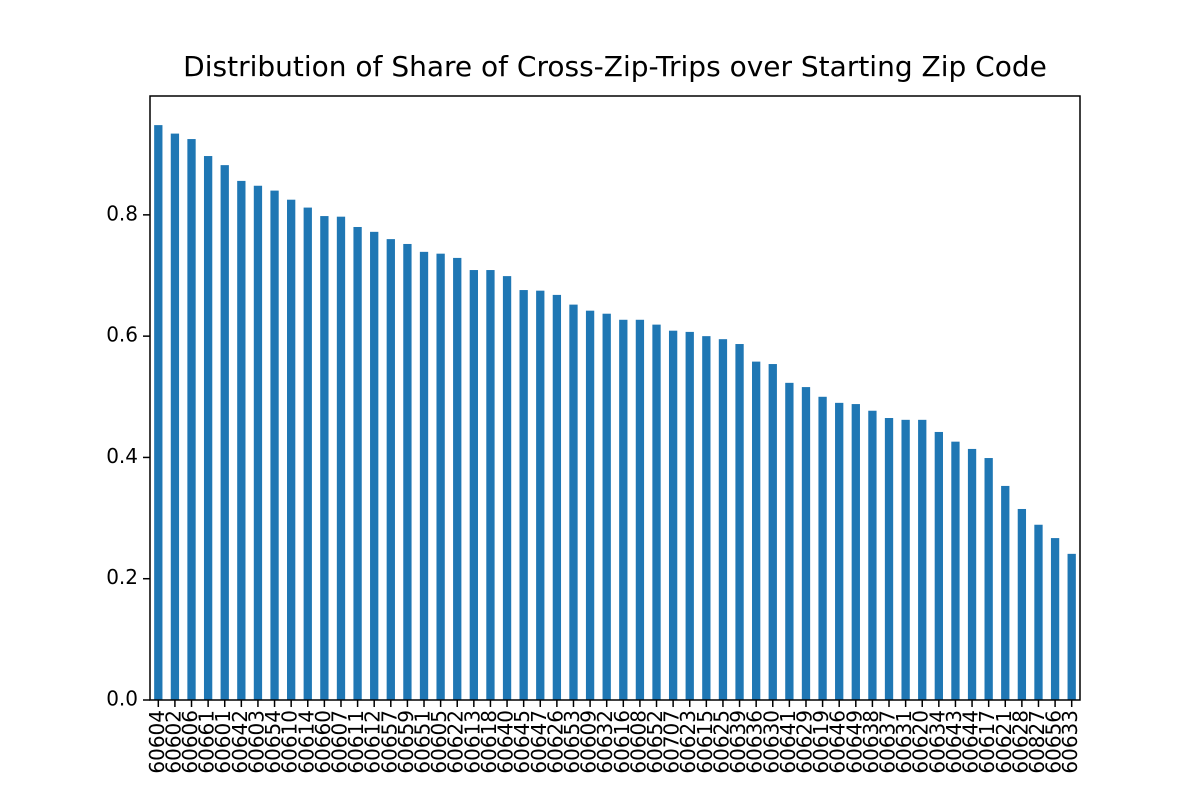  I want to click on x-tick-label: 60616, so click(622, 742).